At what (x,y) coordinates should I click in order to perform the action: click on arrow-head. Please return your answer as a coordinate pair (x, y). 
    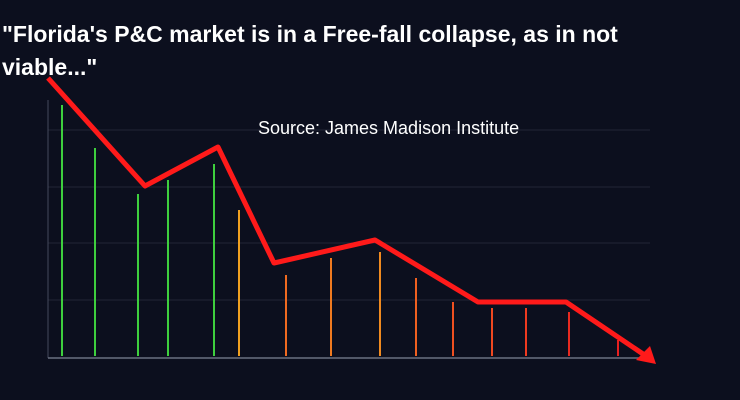
    Looking at the image, I should click on (646, 355).